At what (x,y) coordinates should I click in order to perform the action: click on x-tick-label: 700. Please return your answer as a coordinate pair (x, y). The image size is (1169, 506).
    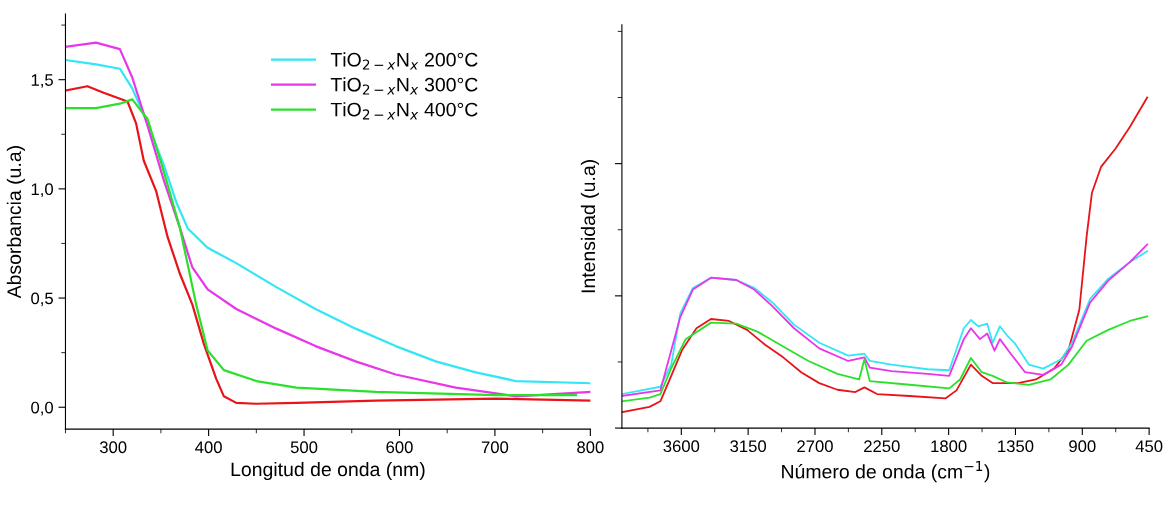
    Looking at the image, I should click on (495, 447).